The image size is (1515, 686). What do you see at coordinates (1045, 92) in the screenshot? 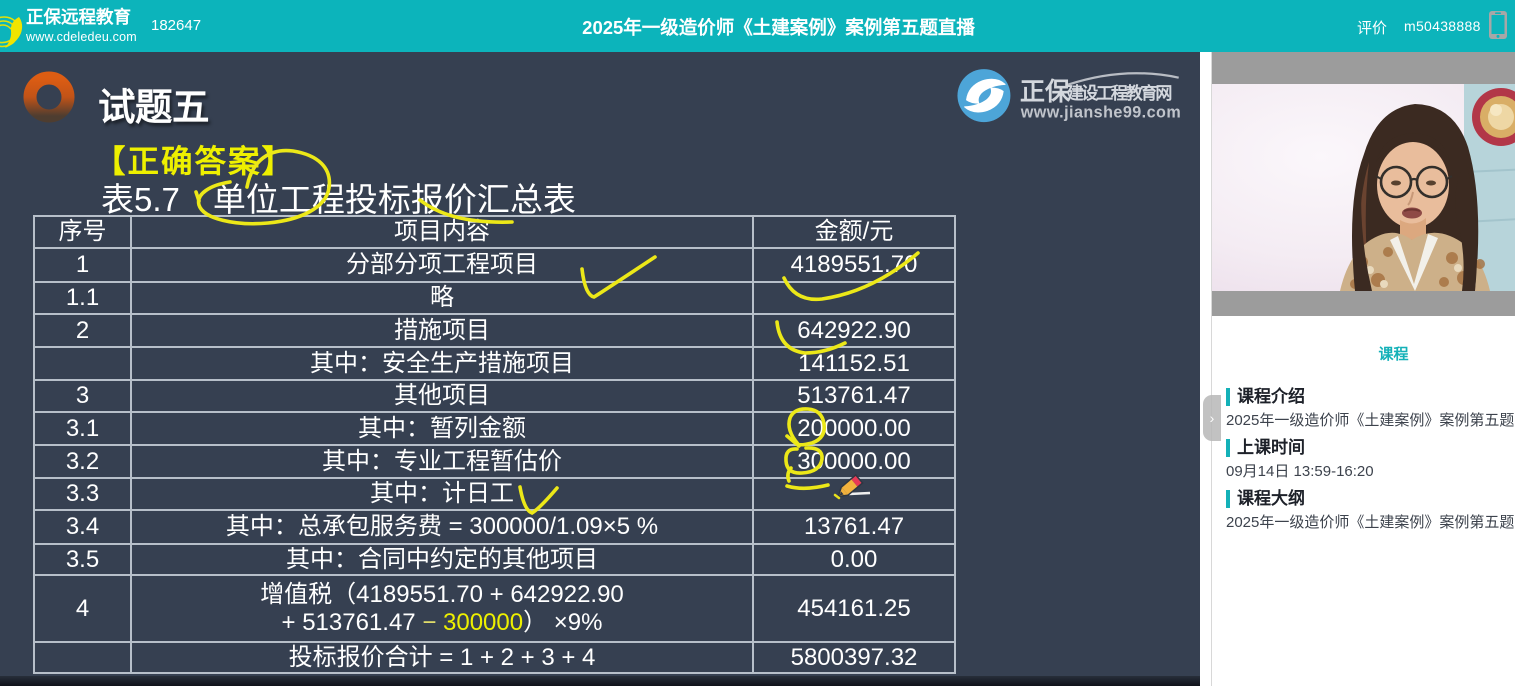
I see `svg-text: 正保` at bounding box center [1045, 92].